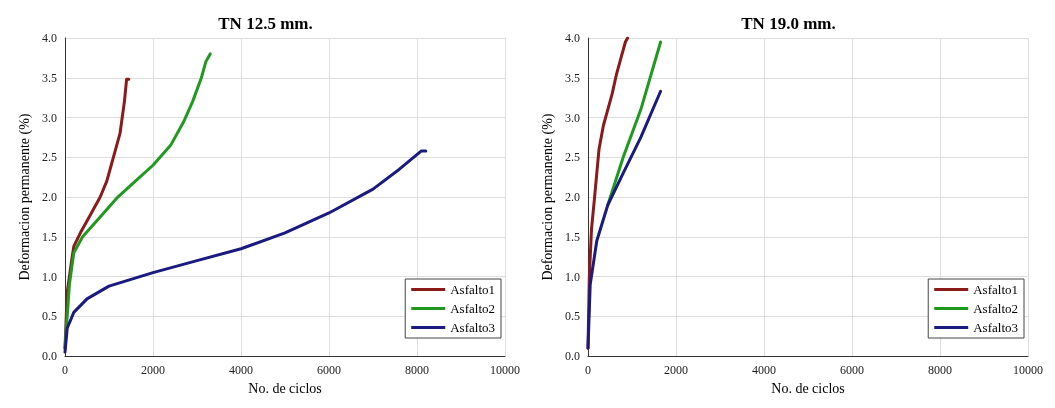 The width and height of the screenshot is (1055, 408). Describe the element at coordinates (624, 219) in the screenshot. I see `line-series` at that location.